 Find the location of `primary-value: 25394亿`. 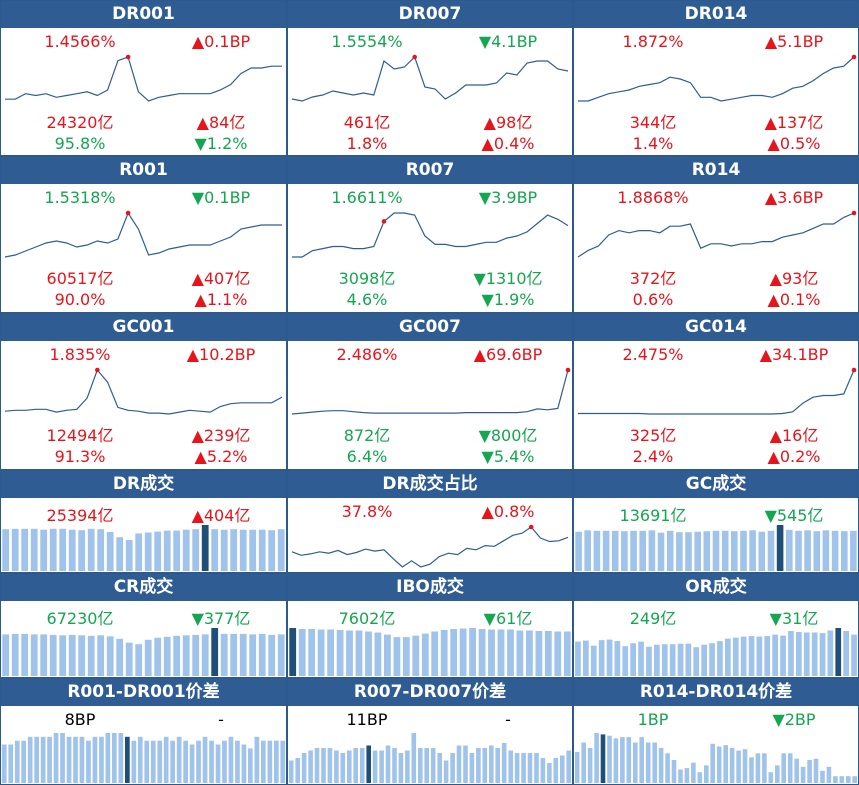

primary-value: 25394亿 is located at coordinates (80, 515).